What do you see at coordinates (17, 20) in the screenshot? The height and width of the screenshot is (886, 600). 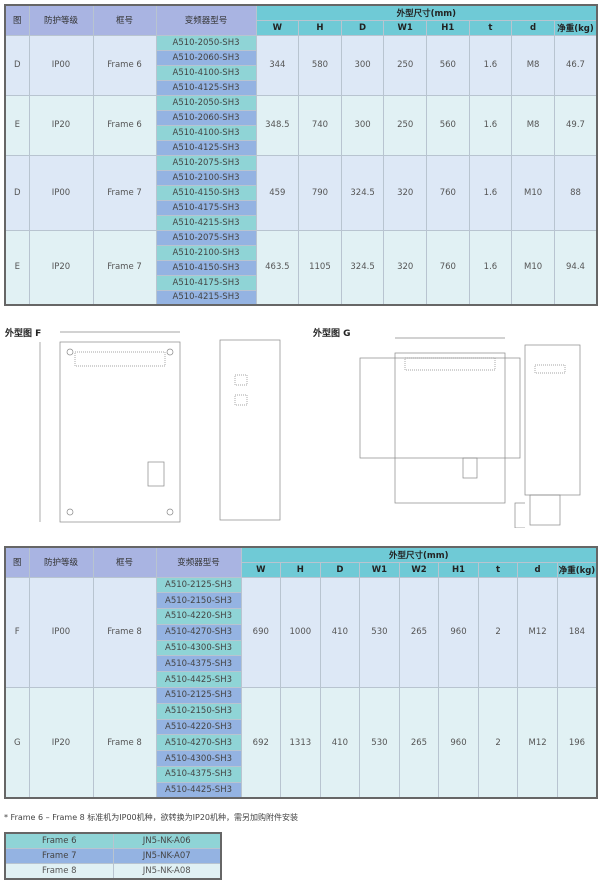 I see `header-fig: 图` at bounding box center [17, 20].